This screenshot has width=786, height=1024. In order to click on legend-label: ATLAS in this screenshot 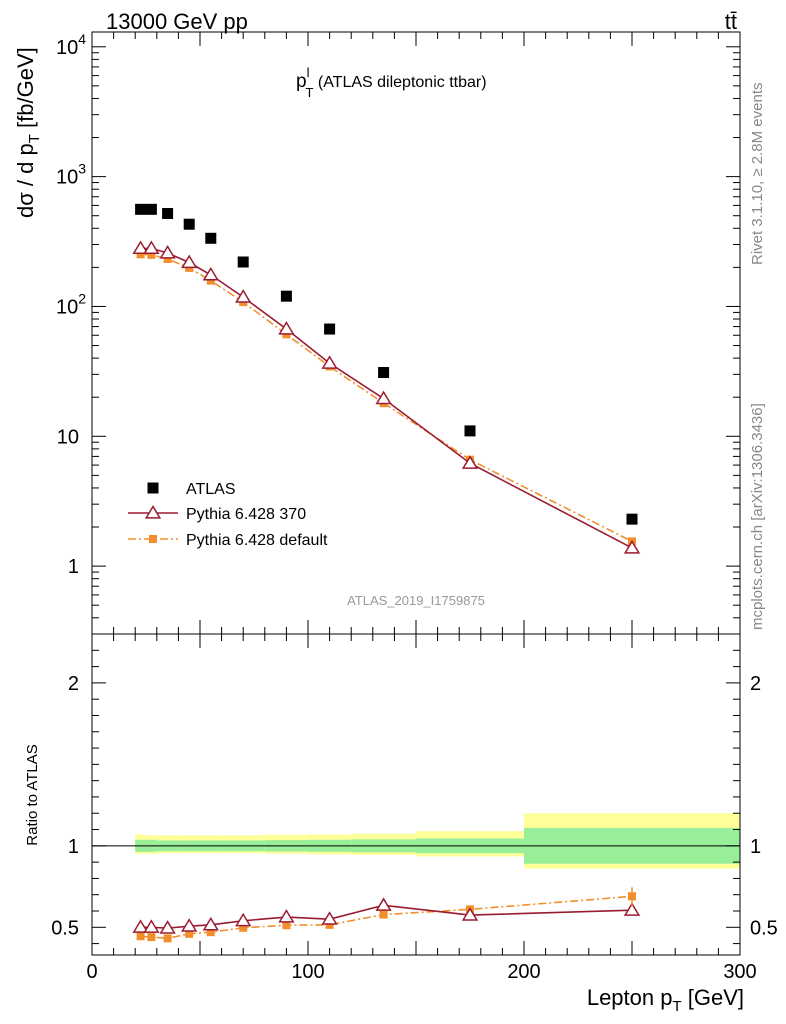, I will do `click(211, 489)`.